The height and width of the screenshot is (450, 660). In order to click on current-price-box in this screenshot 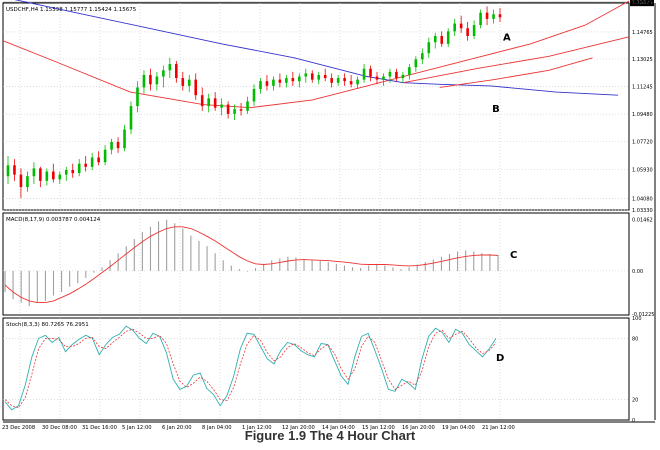, I will do `click(642, 3)`.